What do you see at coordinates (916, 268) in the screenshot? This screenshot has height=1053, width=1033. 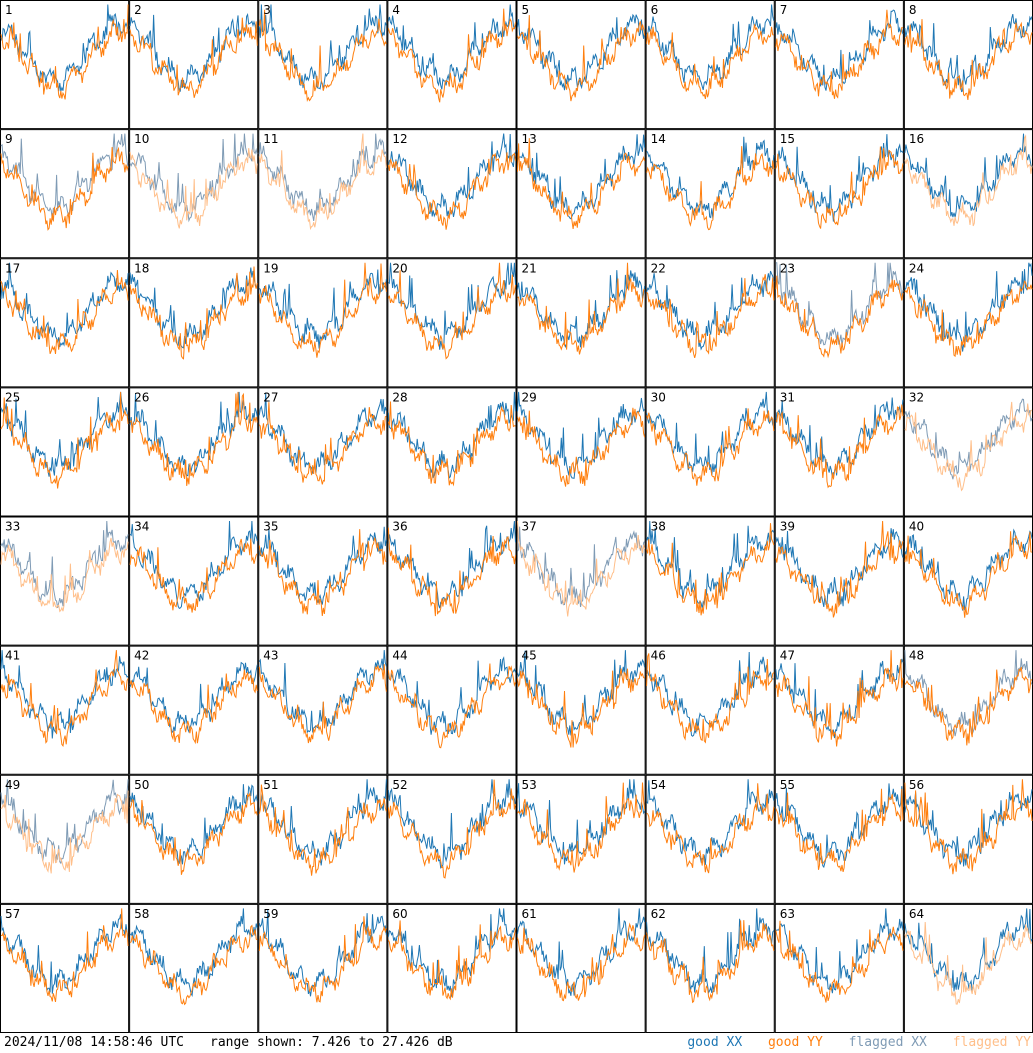 I see `panel-number: 24` at bounding box center [916, 268].